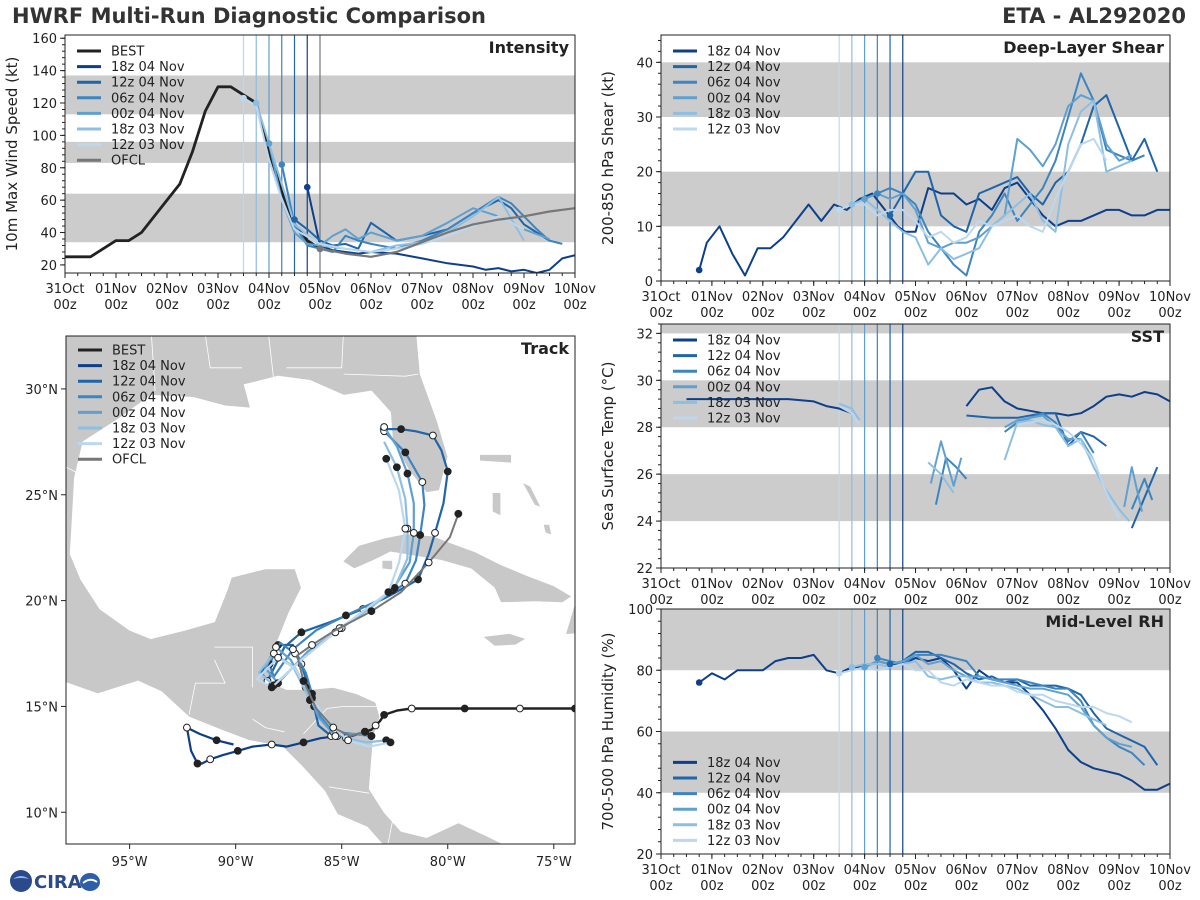 This screenshot has width=1200, height=900. What do you see at coordinates (1119, 870) in the screenshot?
I see `rh-xtick-label: 09Nov` at bounding box center [1119, 870].